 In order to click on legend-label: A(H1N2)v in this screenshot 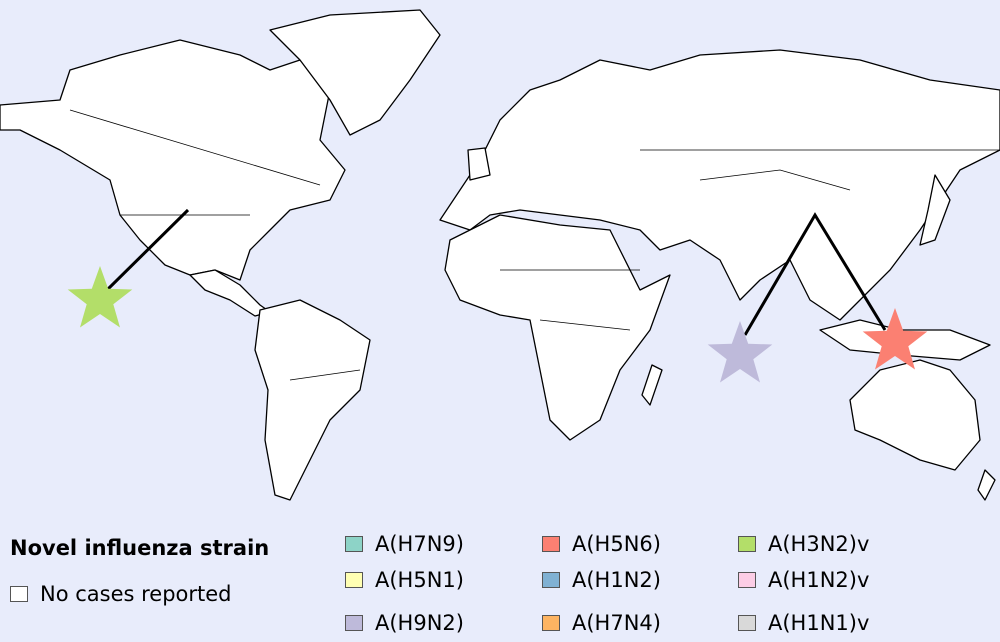, I will do `click(819, 580)`.